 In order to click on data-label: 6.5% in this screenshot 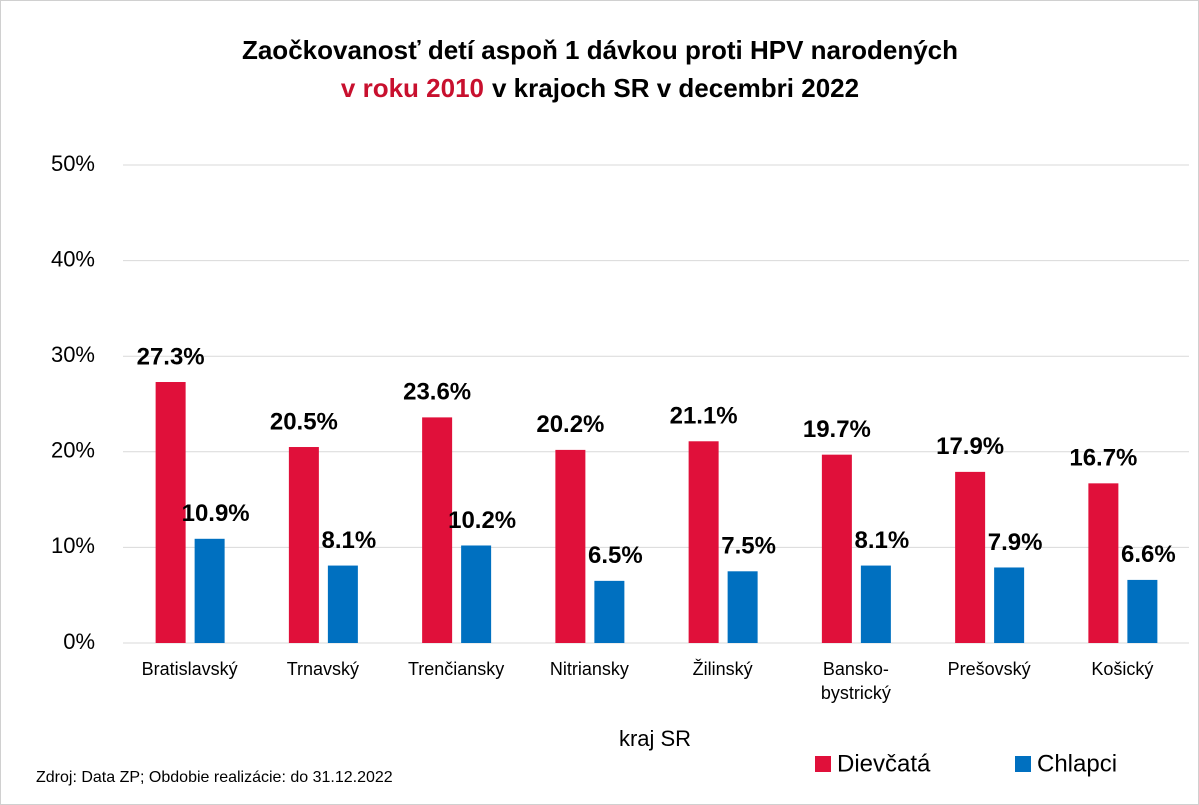, I will do `click(615, 555)`.